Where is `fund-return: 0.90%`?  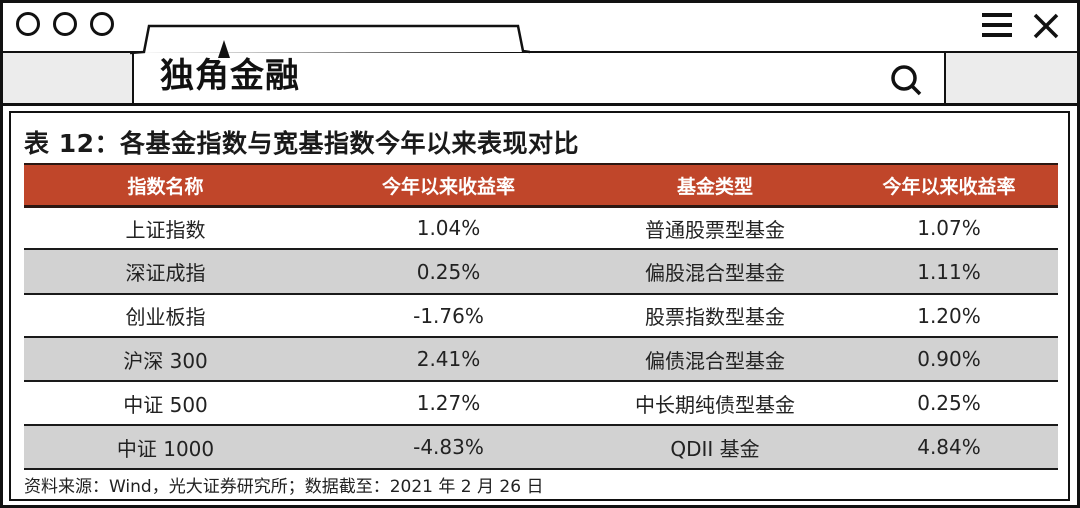
fund-return: 0.90% is located at coordinates (949, 359).